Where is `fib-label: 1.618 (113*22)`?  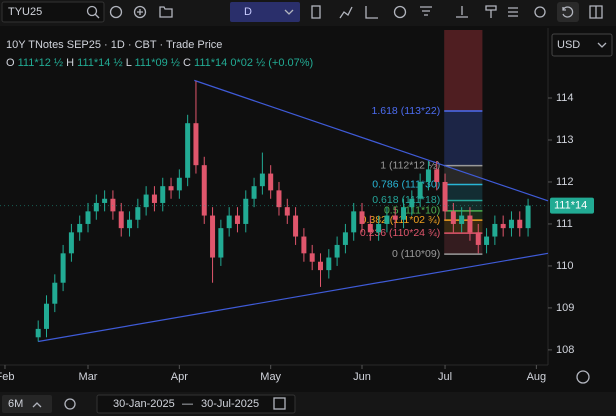
fib-label: 1.618 (113*22) is located at coordinates (406, 111).